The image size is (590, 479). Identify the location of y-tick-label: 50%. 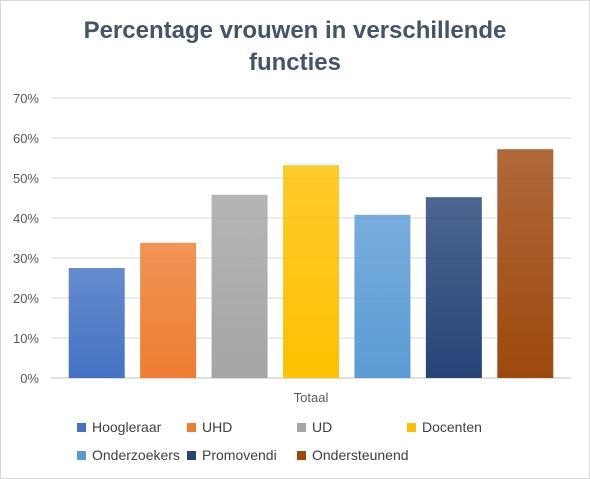
(26, 178).